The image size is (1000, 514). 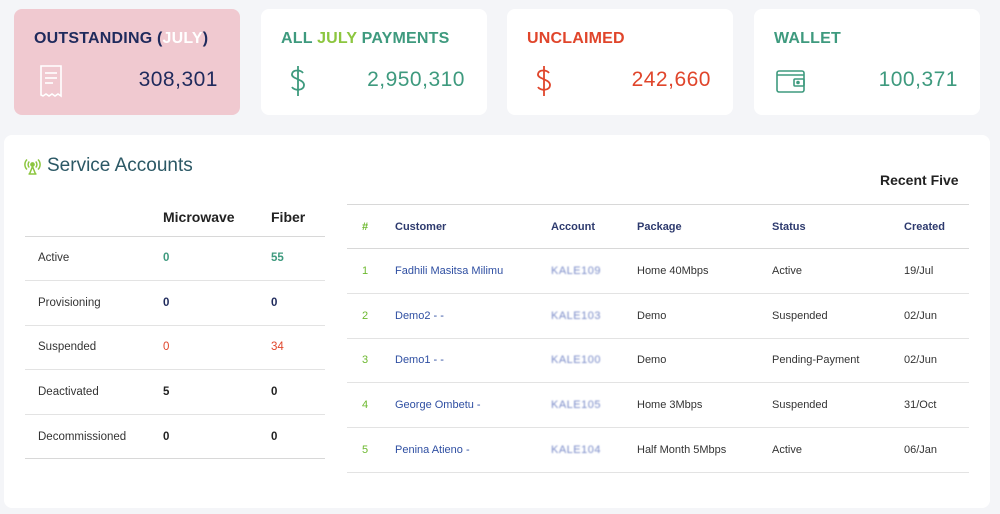 I want to click on package-name: Half Month 5Mbps, so click(x=704, y=450).